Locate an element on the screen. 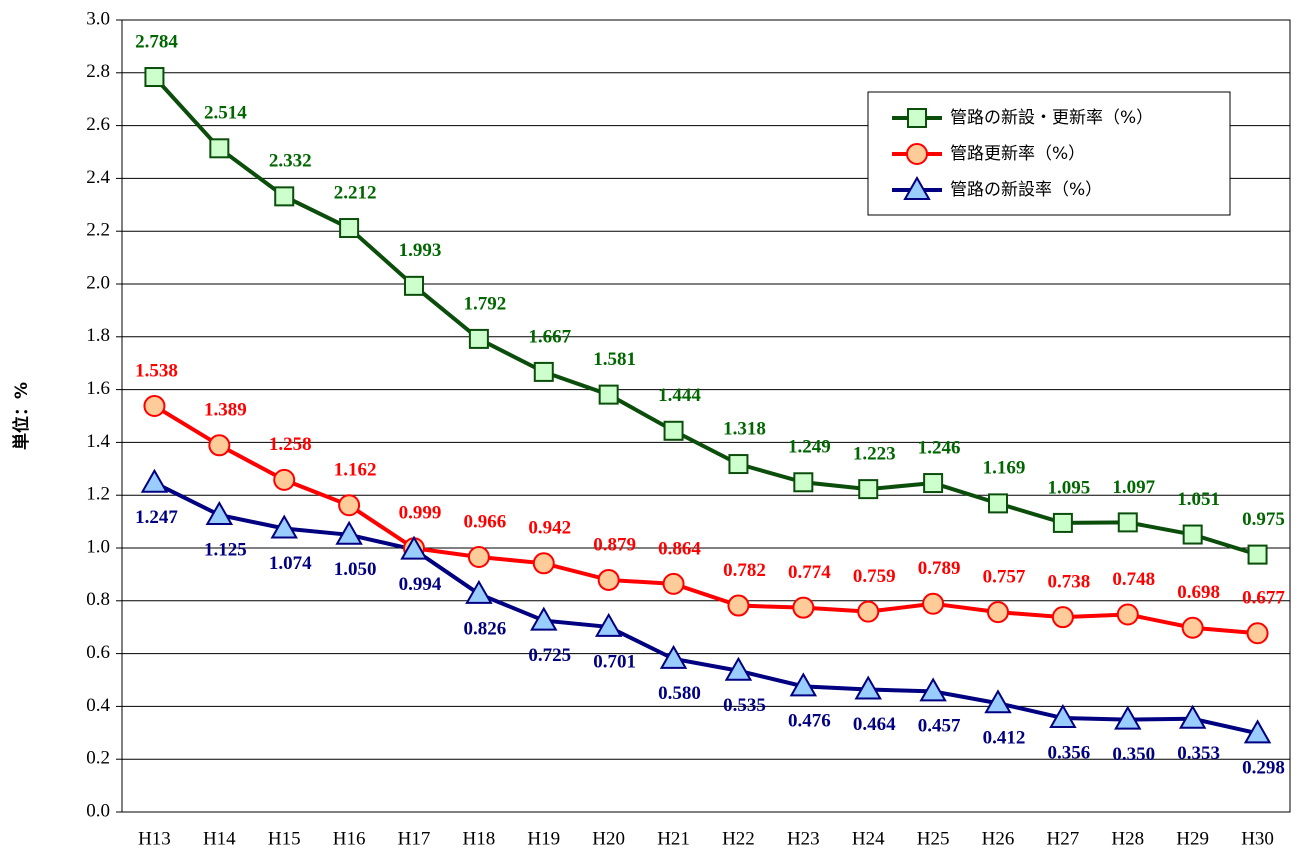 This screenshot has height=855, width=1298. data-label: 0.757 is located at coordinates (1004, 577).